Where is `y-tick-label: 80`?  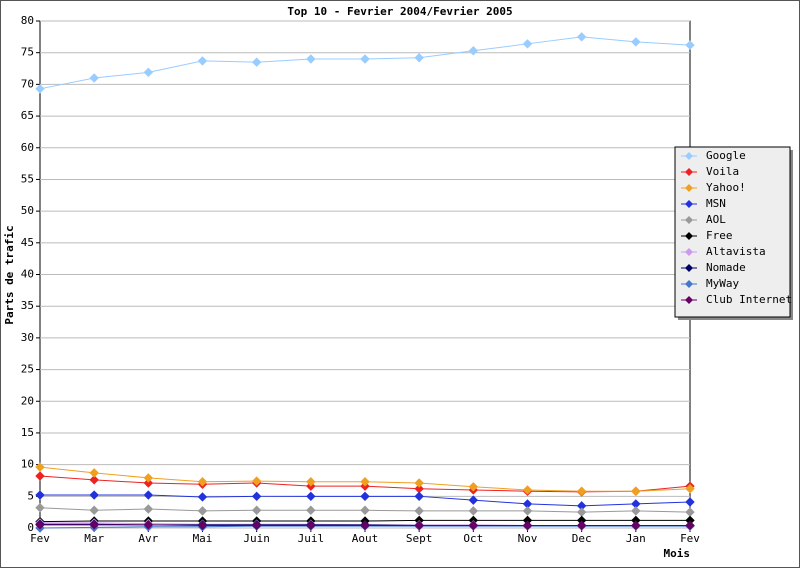 y-tick-label: 80 is located at coordinates (27, 20).